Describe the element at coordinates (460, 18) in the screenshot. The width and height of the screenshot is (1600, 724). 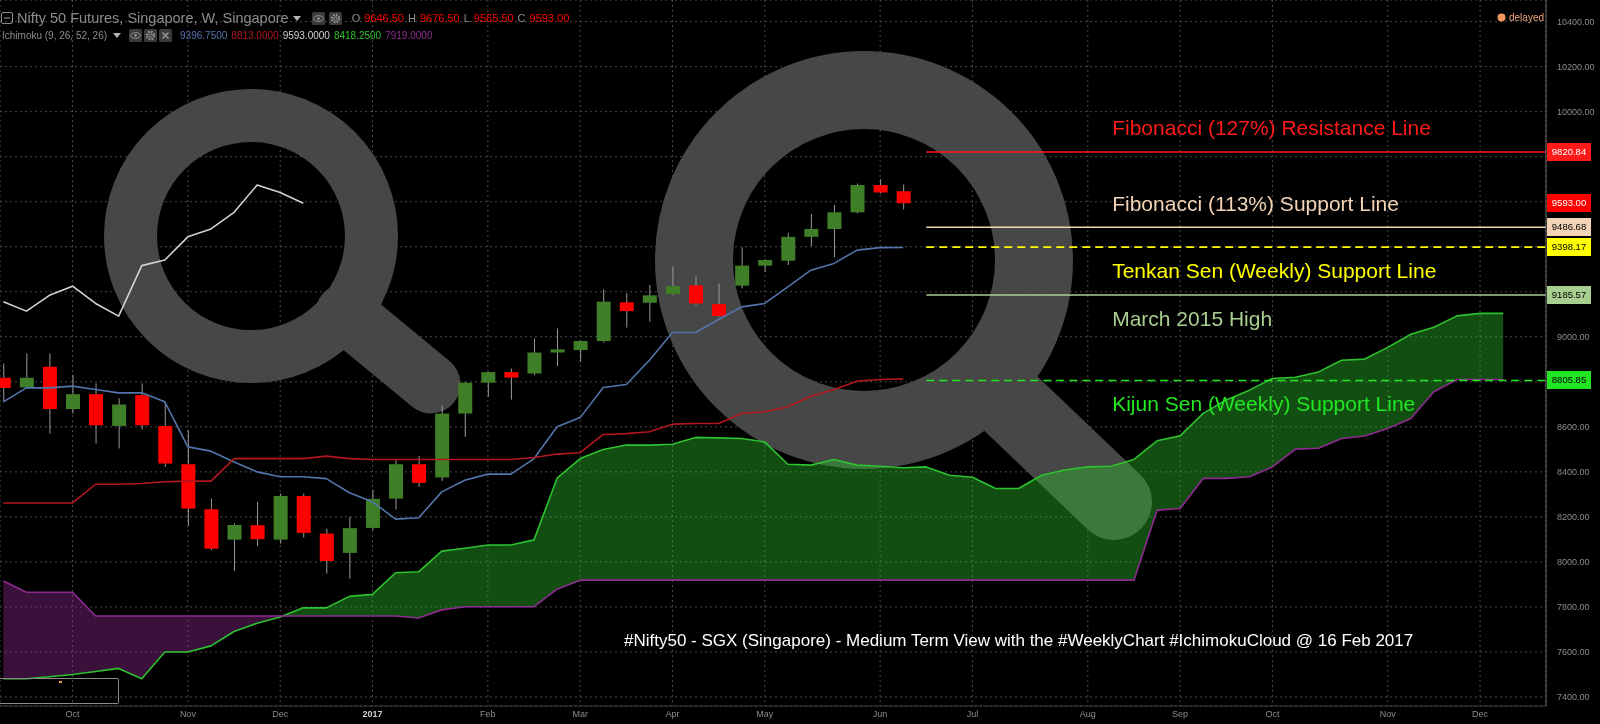
I see `annotation: O 9646.50 H 9676.50 L 9565.50 C 9593.00` at that location.